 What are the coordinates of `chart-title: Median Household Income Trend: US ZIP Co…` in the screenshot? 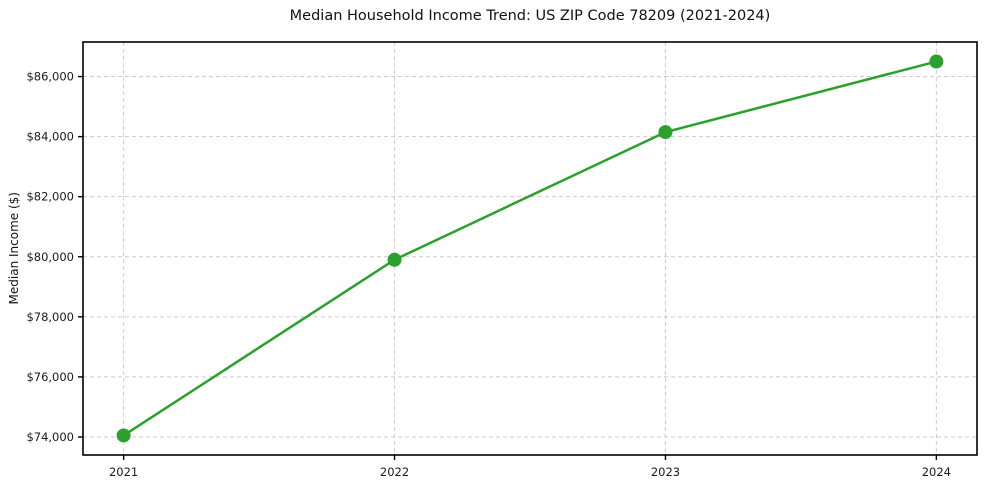 It's located at (530, 16).